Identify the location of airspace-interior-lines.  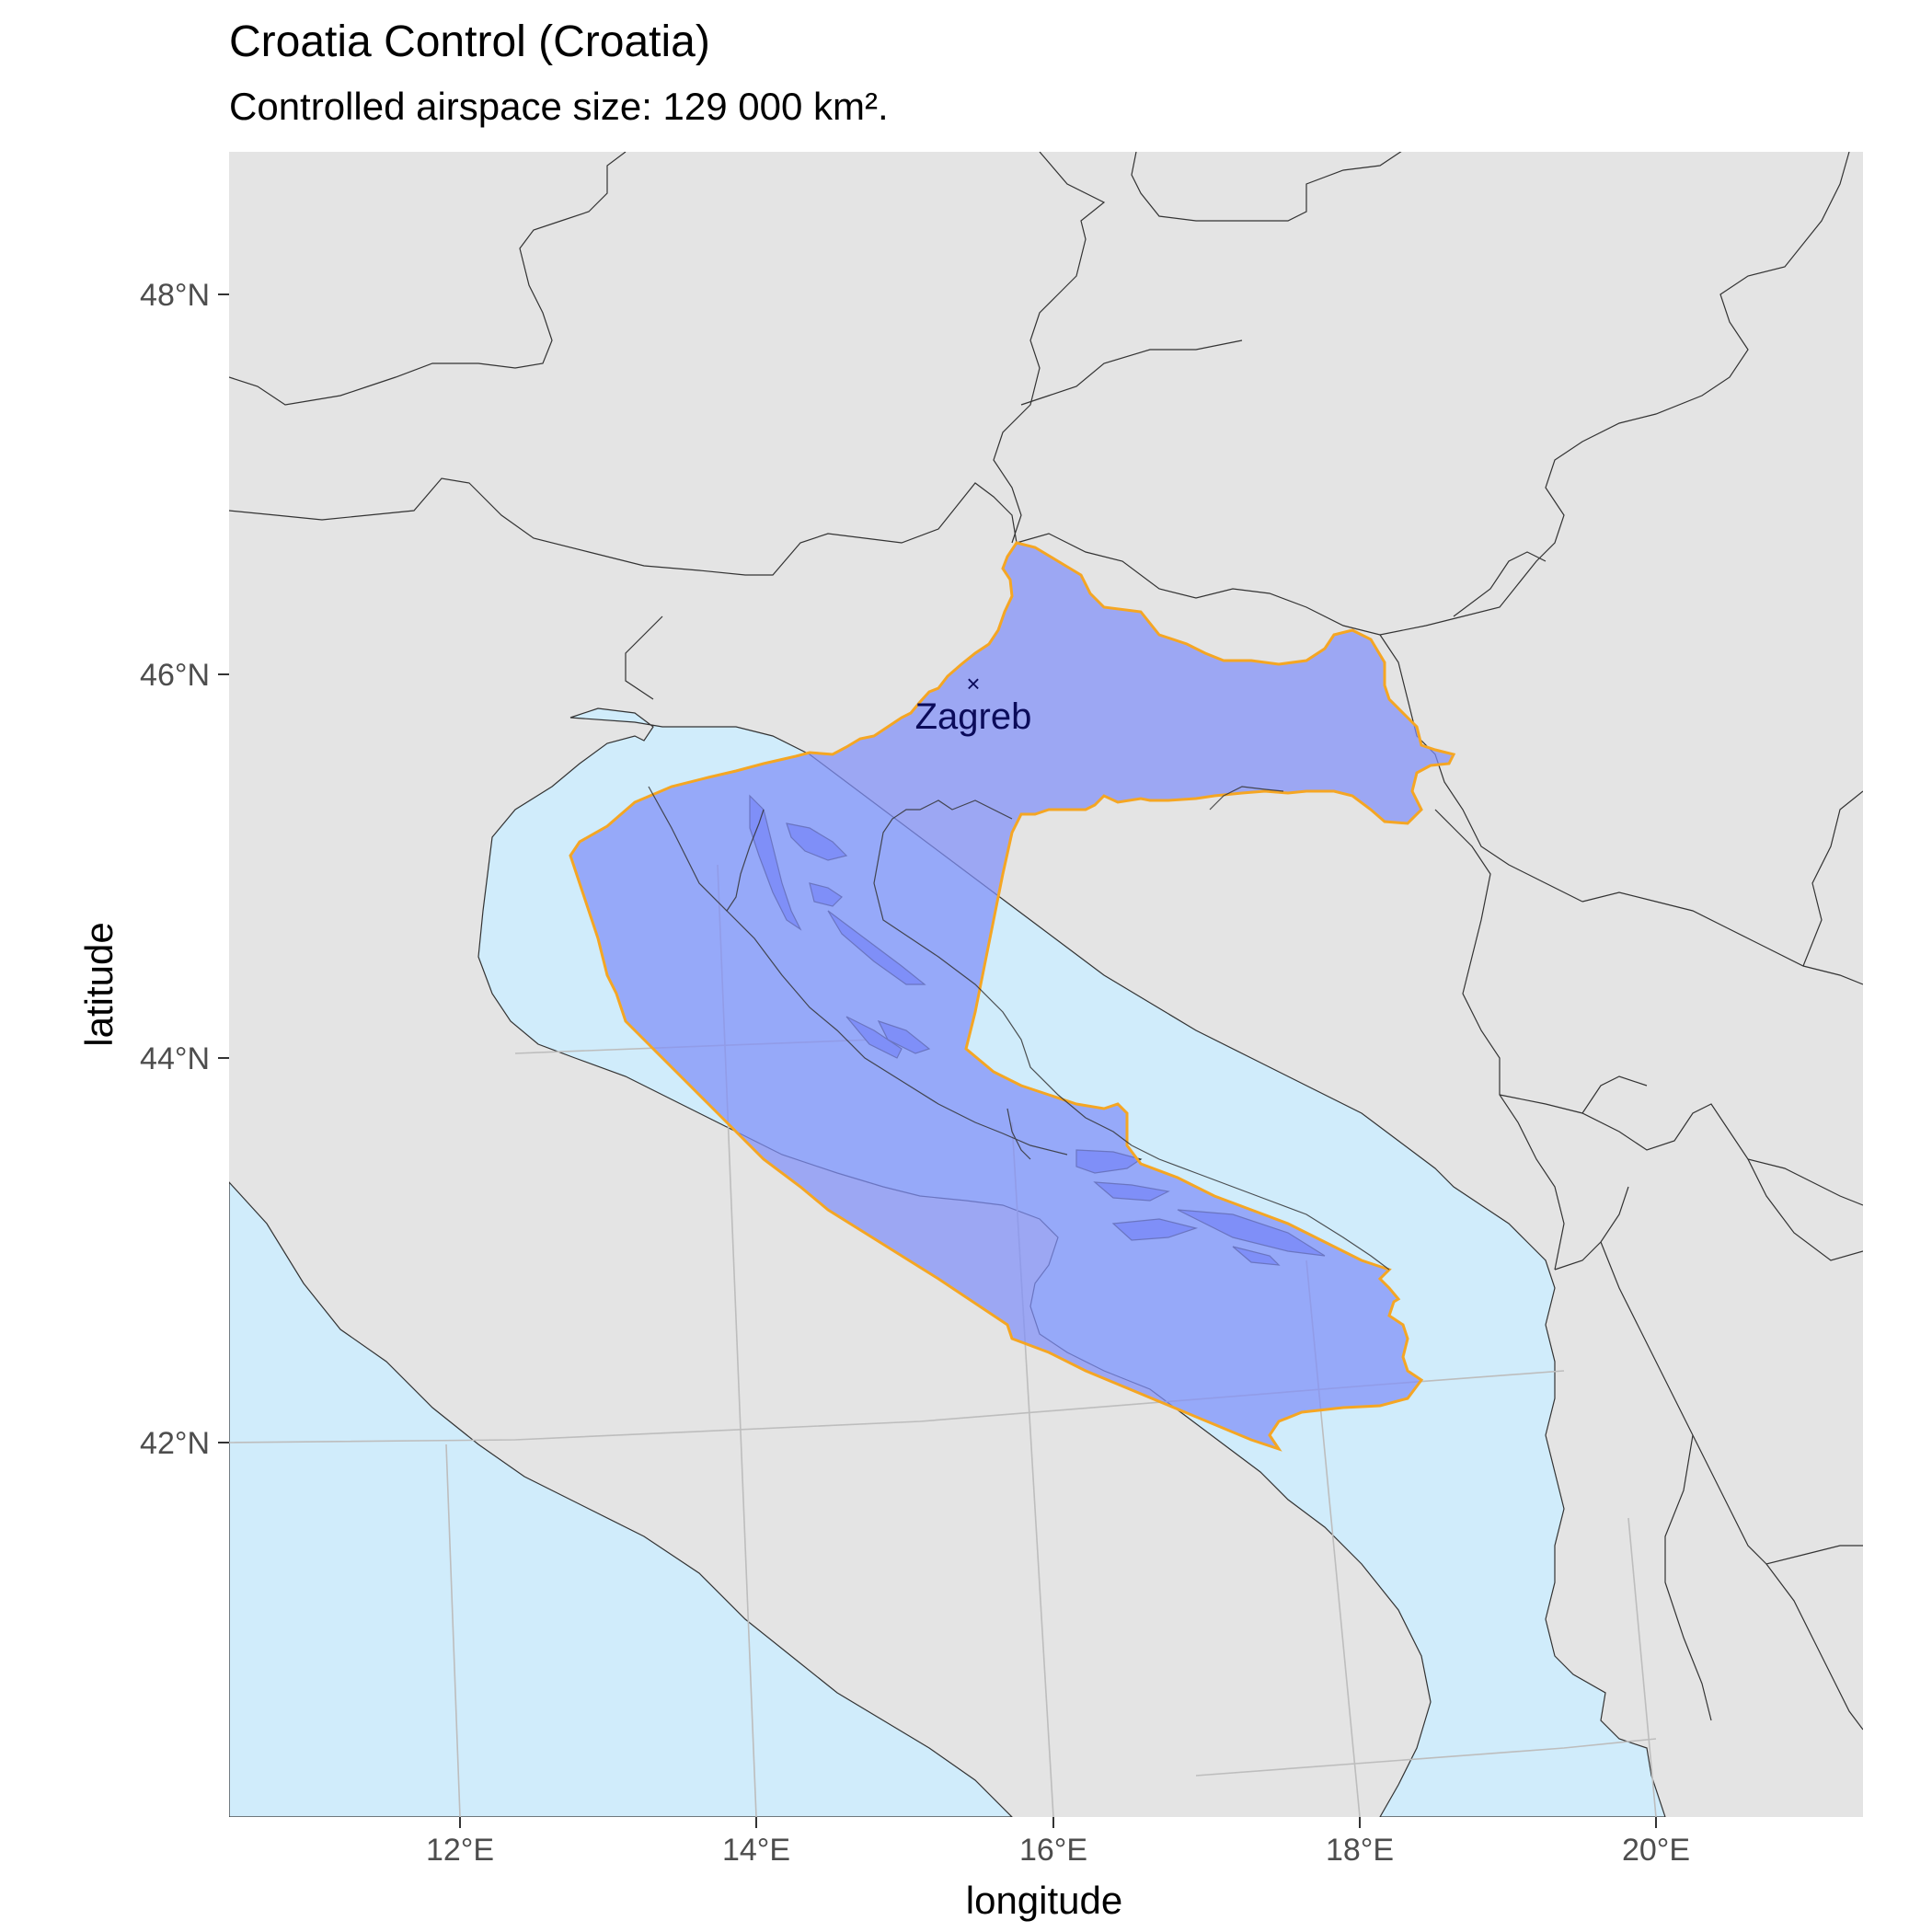
(1019, 1028).